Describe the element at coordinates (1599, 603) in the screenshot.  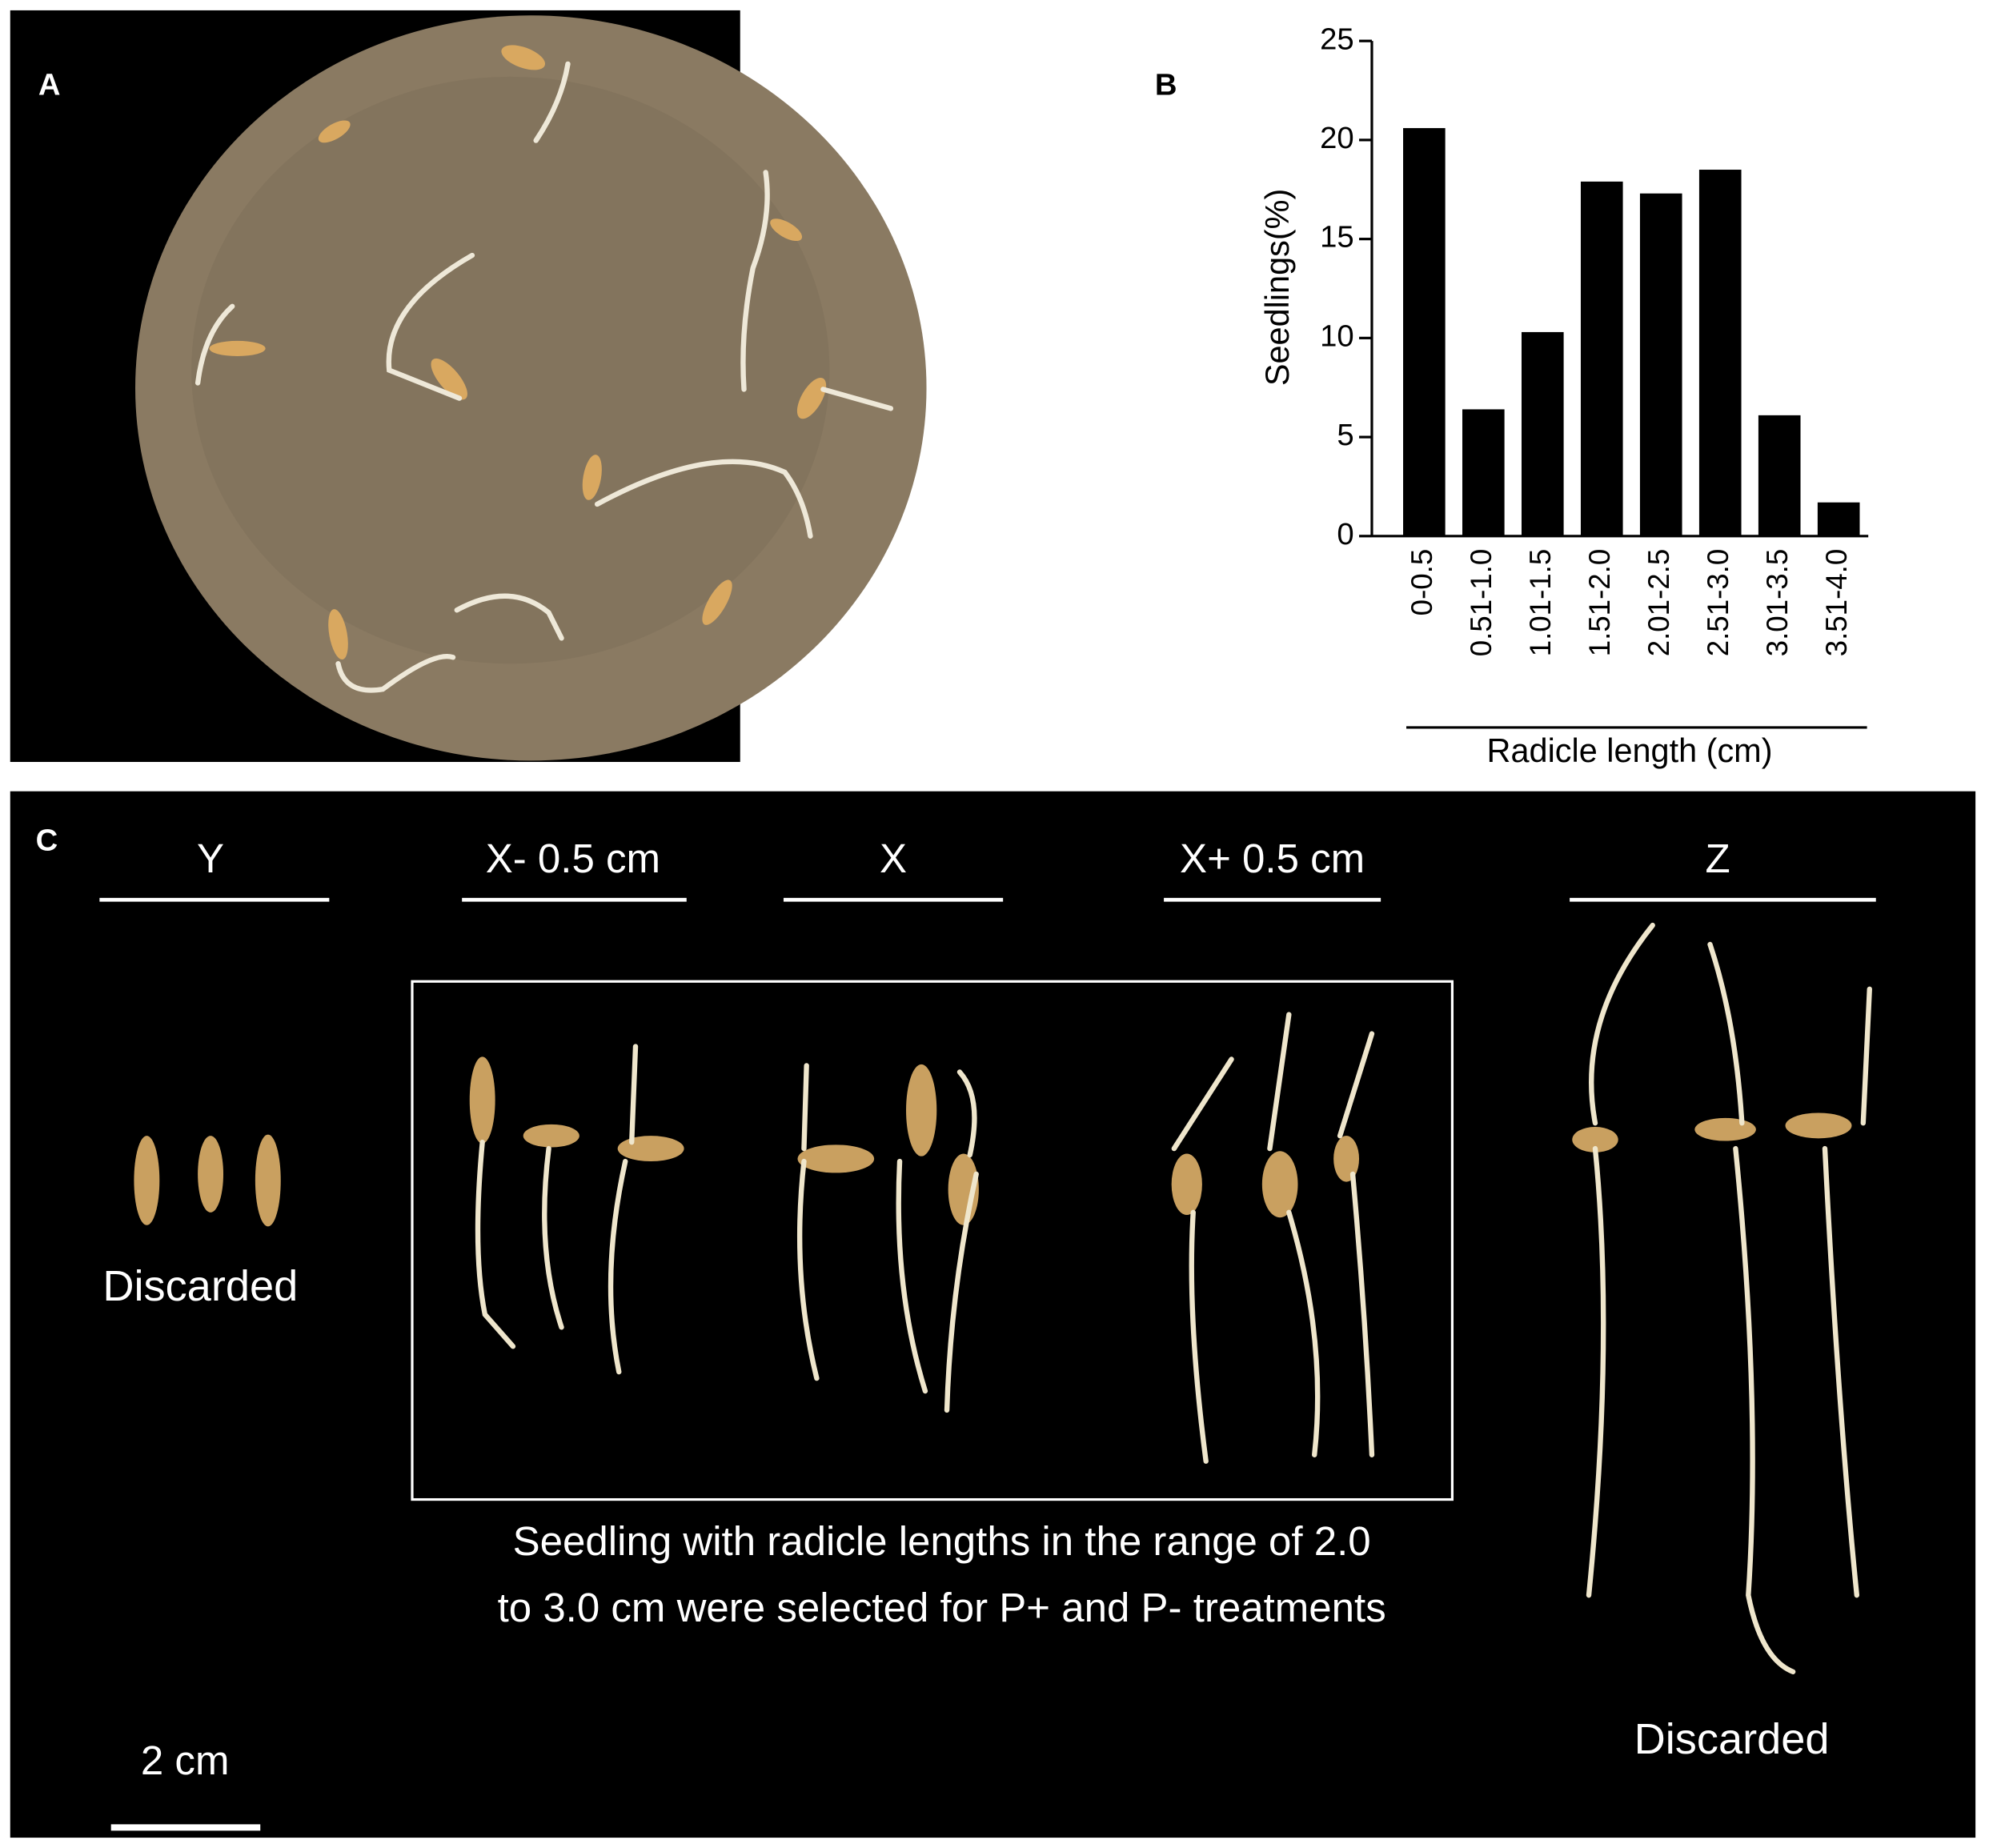
I see `x-tick-label: 1.51-2.0` at that location.